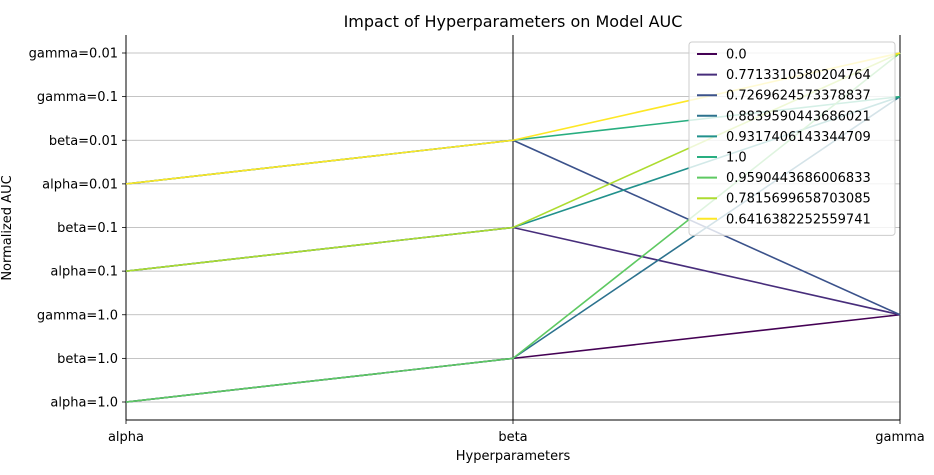 This screenshot has height=475, width=934. Describe the element at coordinates (798, 96) in the screenshot. I see `legend-entry: 0.7269624573378837` at that location.